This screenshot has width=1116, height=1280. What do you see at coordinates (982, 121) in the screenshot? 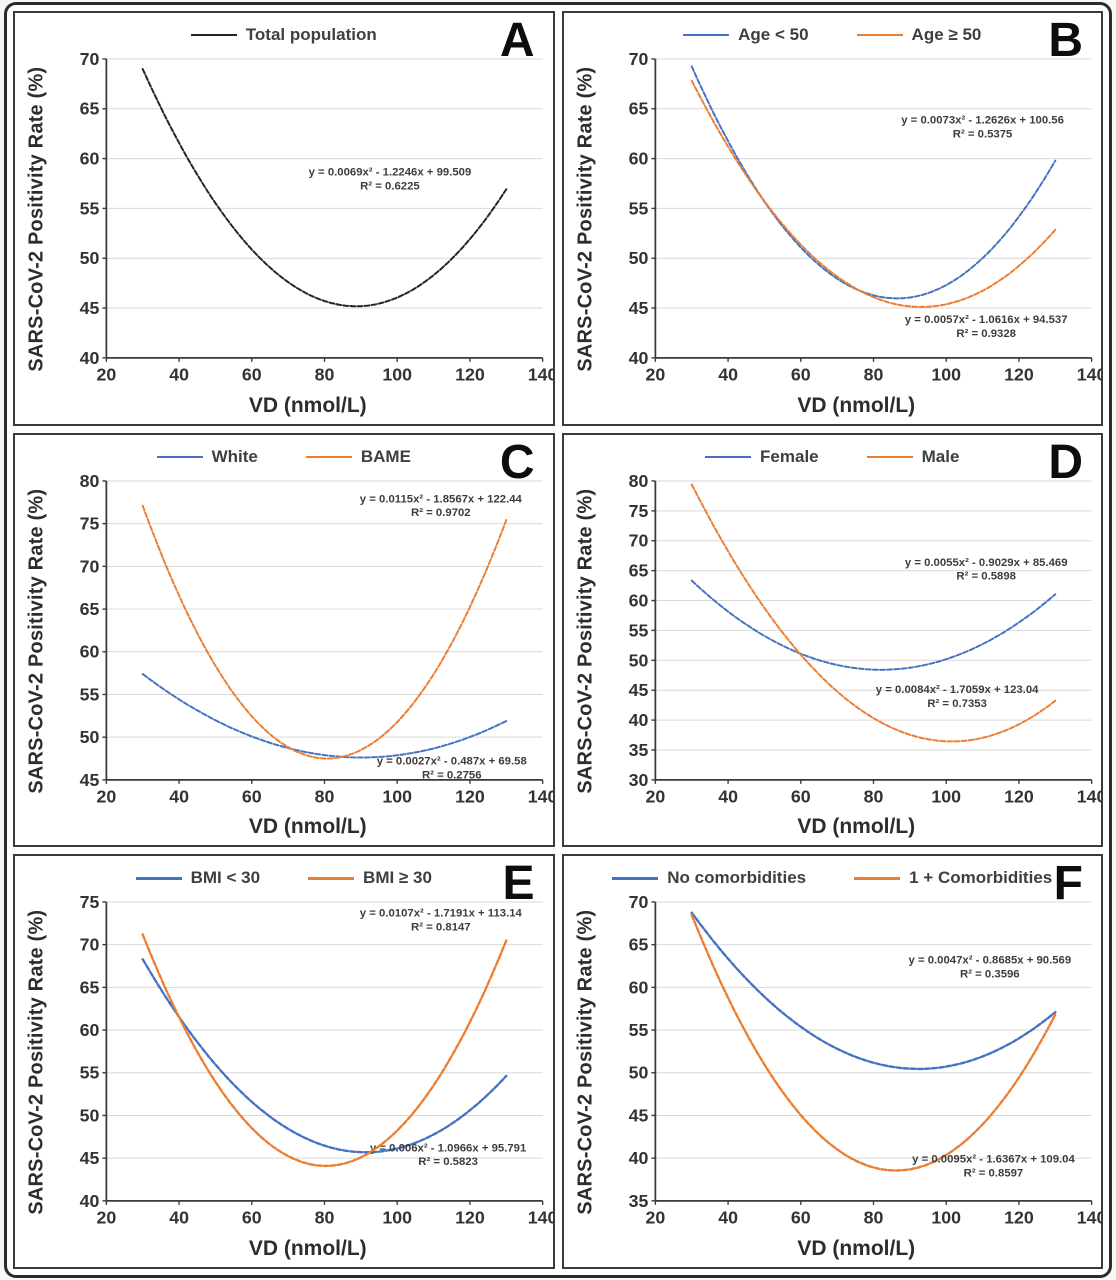
I see `trendline-equation-age-50: y = 0.0073x² - 1.2626x + 100.56` at bounding box center [982, 121].